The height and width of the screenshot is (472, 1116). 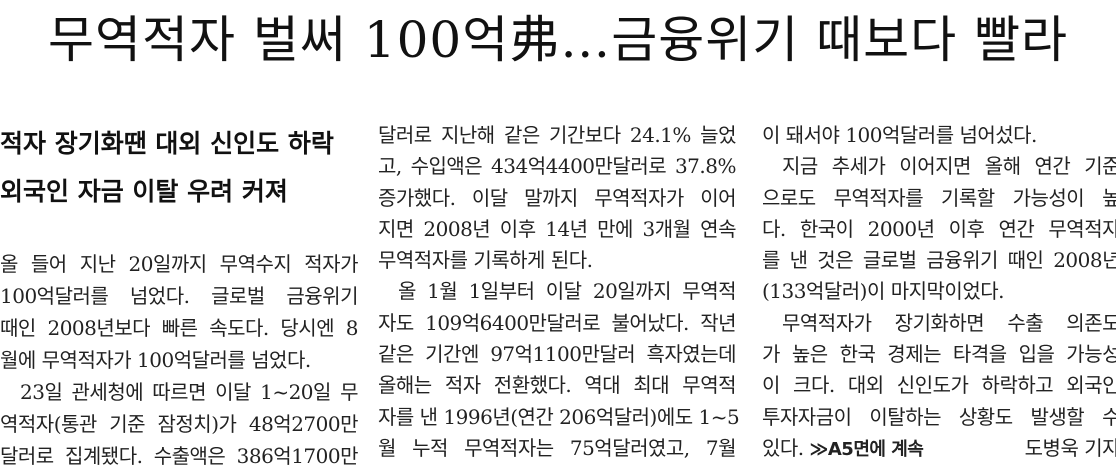 I want to click on text-line: 투자자금이 이탈하는 상황도 발생할 수, so click(x=939, y=416).